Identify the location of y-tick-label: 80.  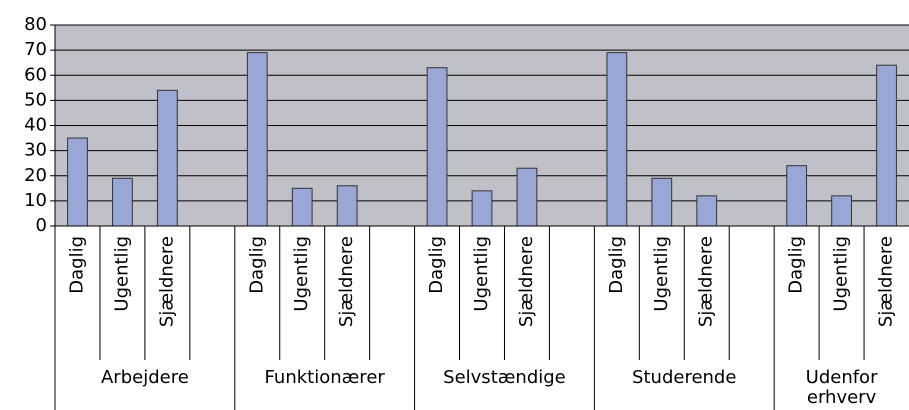
(35, 24).